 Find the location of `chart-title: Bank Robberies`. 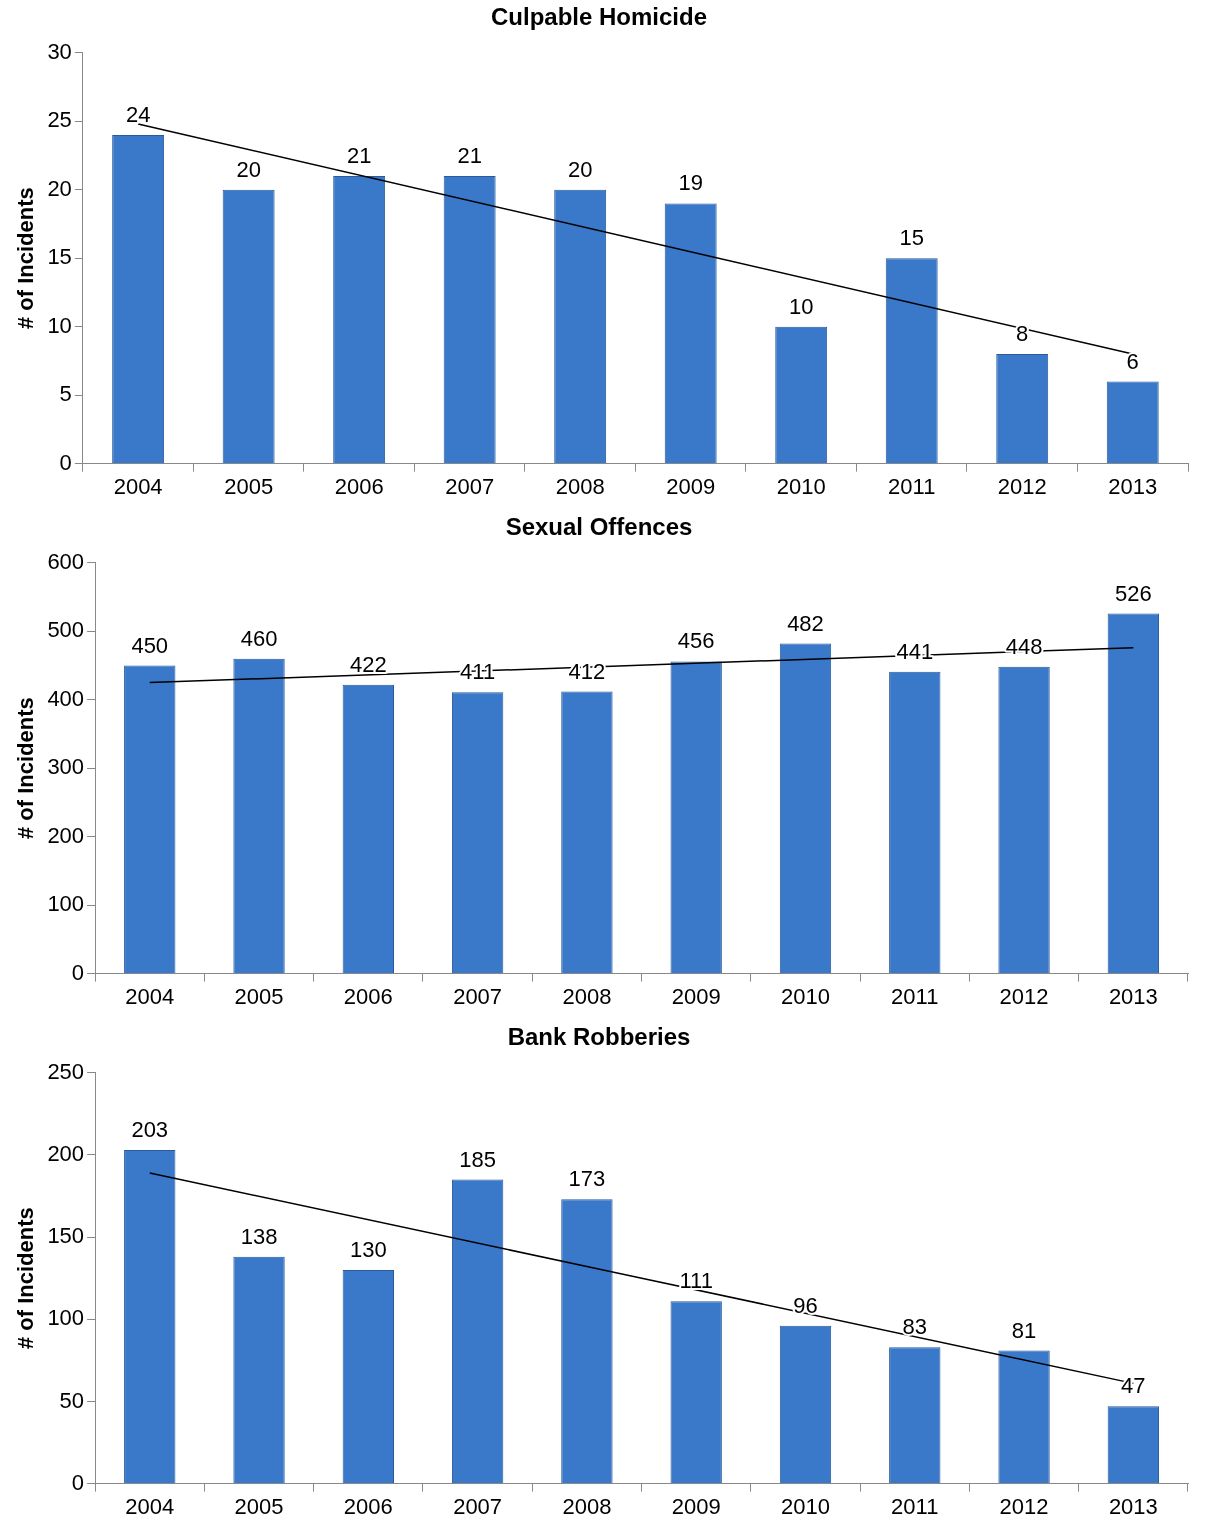

chart-title: Bank Robberies is located at coordinates (599, 1037).